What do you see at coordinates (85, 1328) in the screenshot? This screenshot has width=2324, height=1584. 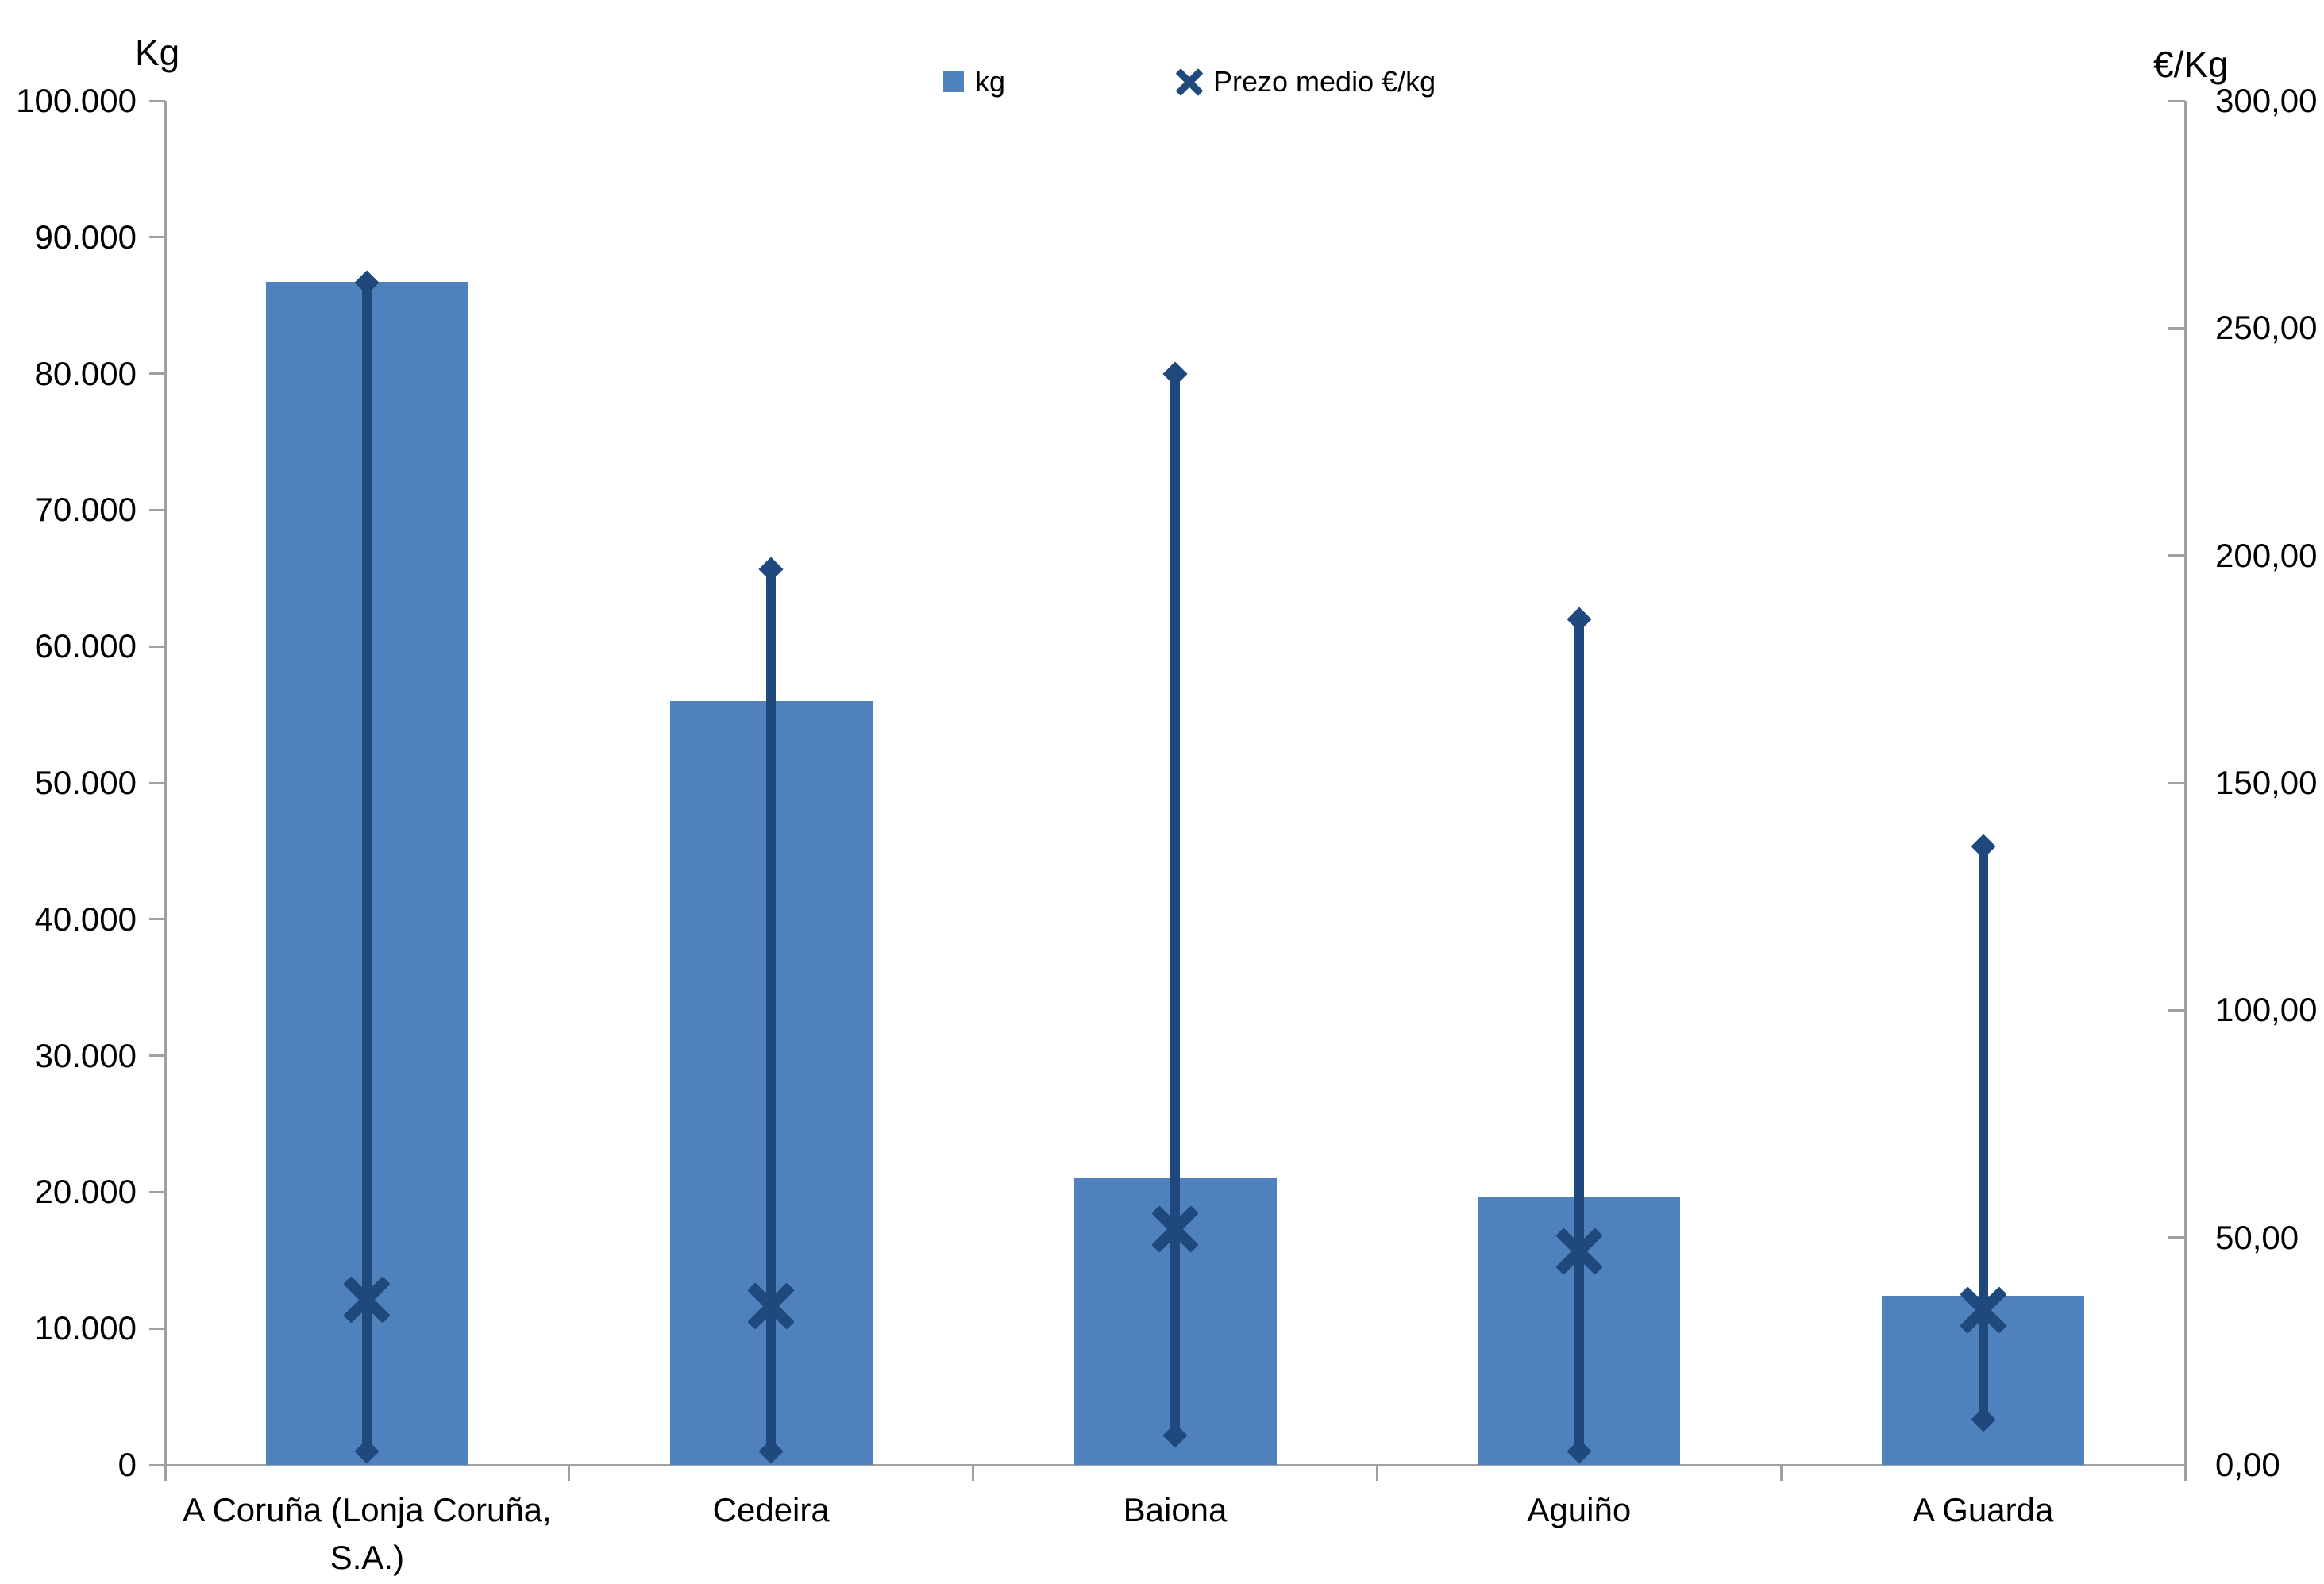 I see `left-axis-tick-label: 10.000` at bounding box center [85, 1328].